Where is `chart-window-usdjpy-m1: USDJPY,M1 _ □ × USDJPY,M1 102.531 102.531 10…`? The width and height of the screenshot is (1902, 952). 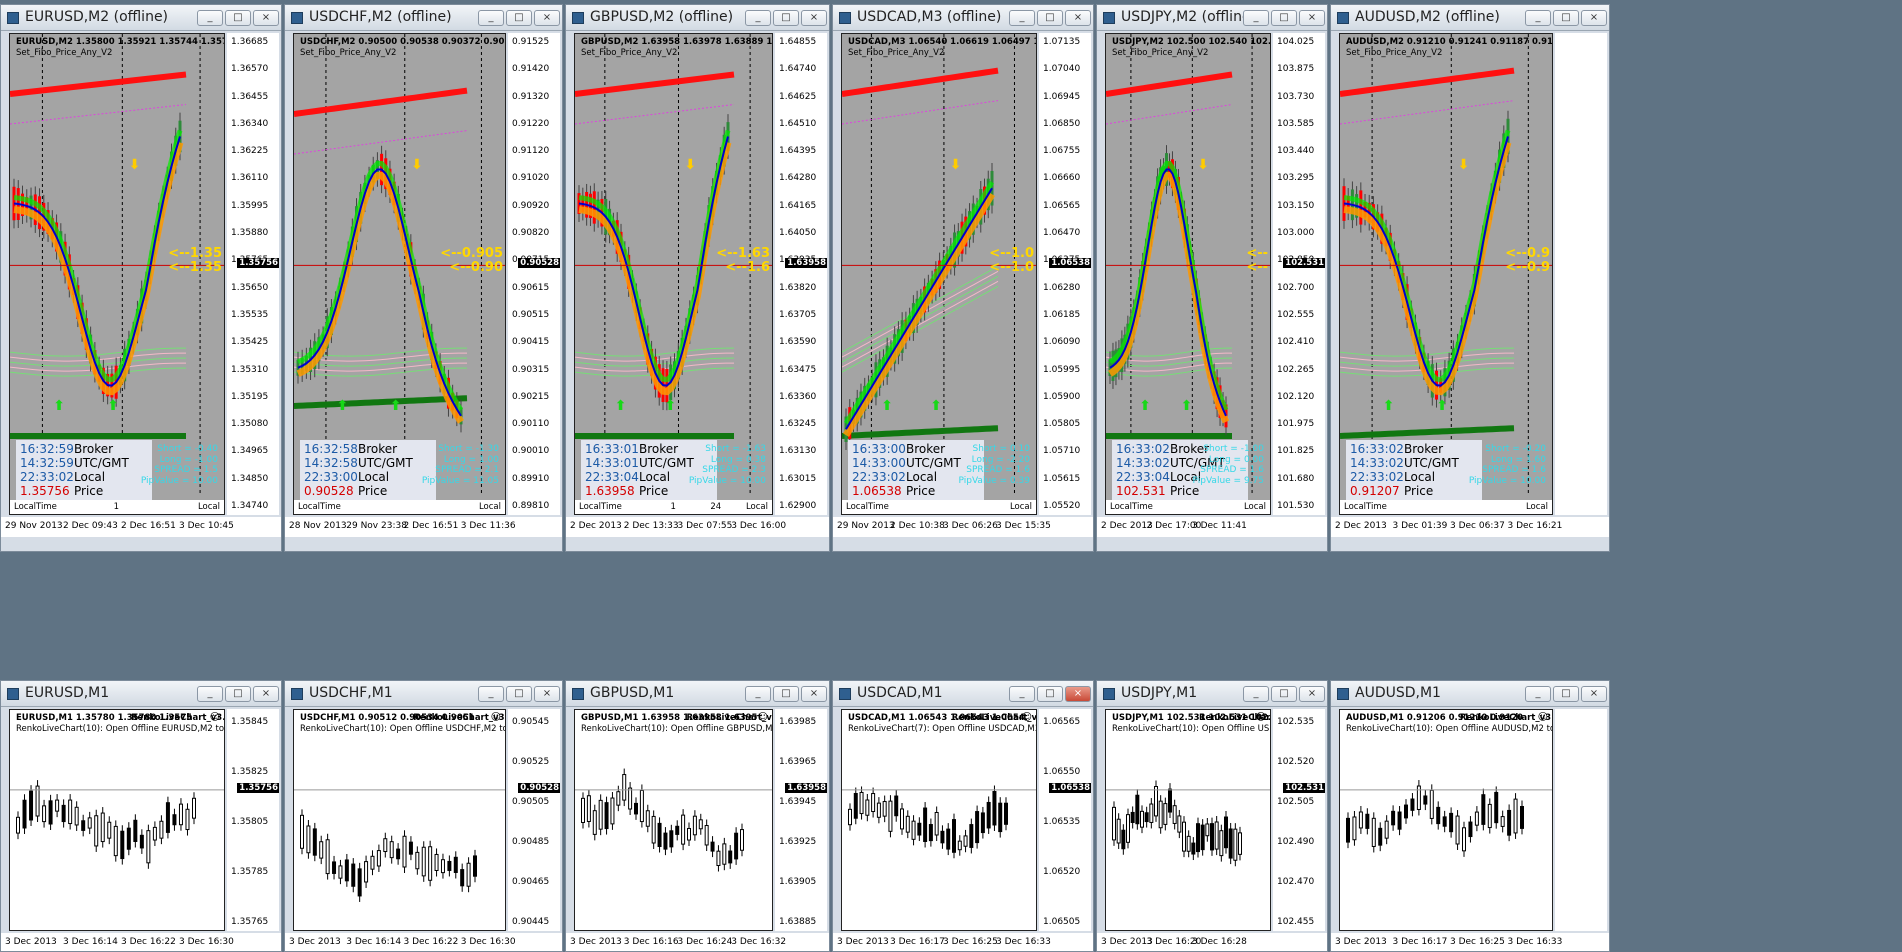
chart-window-usdjpy-m1: USDJPY,M1 _ □ × USDJPY,M1 102.531 102.531 10… is located at coordinates (1212, 816).